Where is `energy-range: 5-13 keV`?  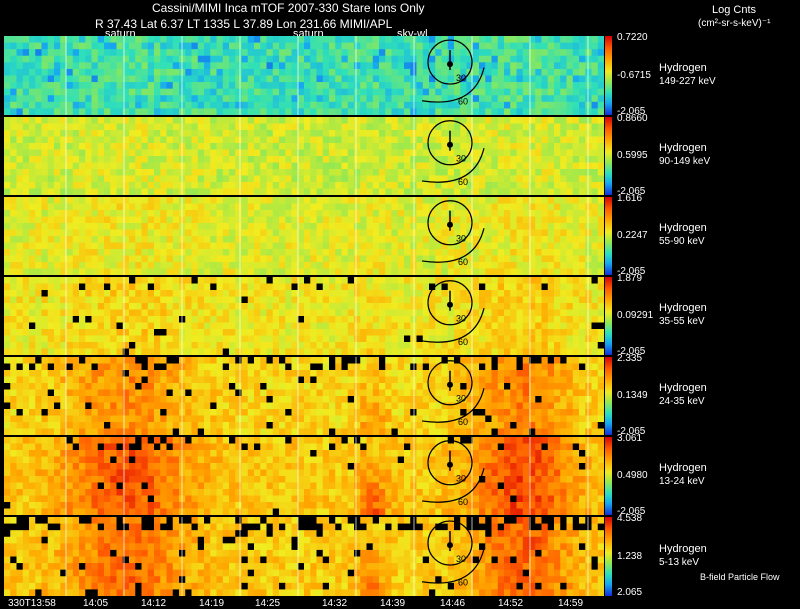 energy-range: 5-13 keV is located at coordinates (679, 562).